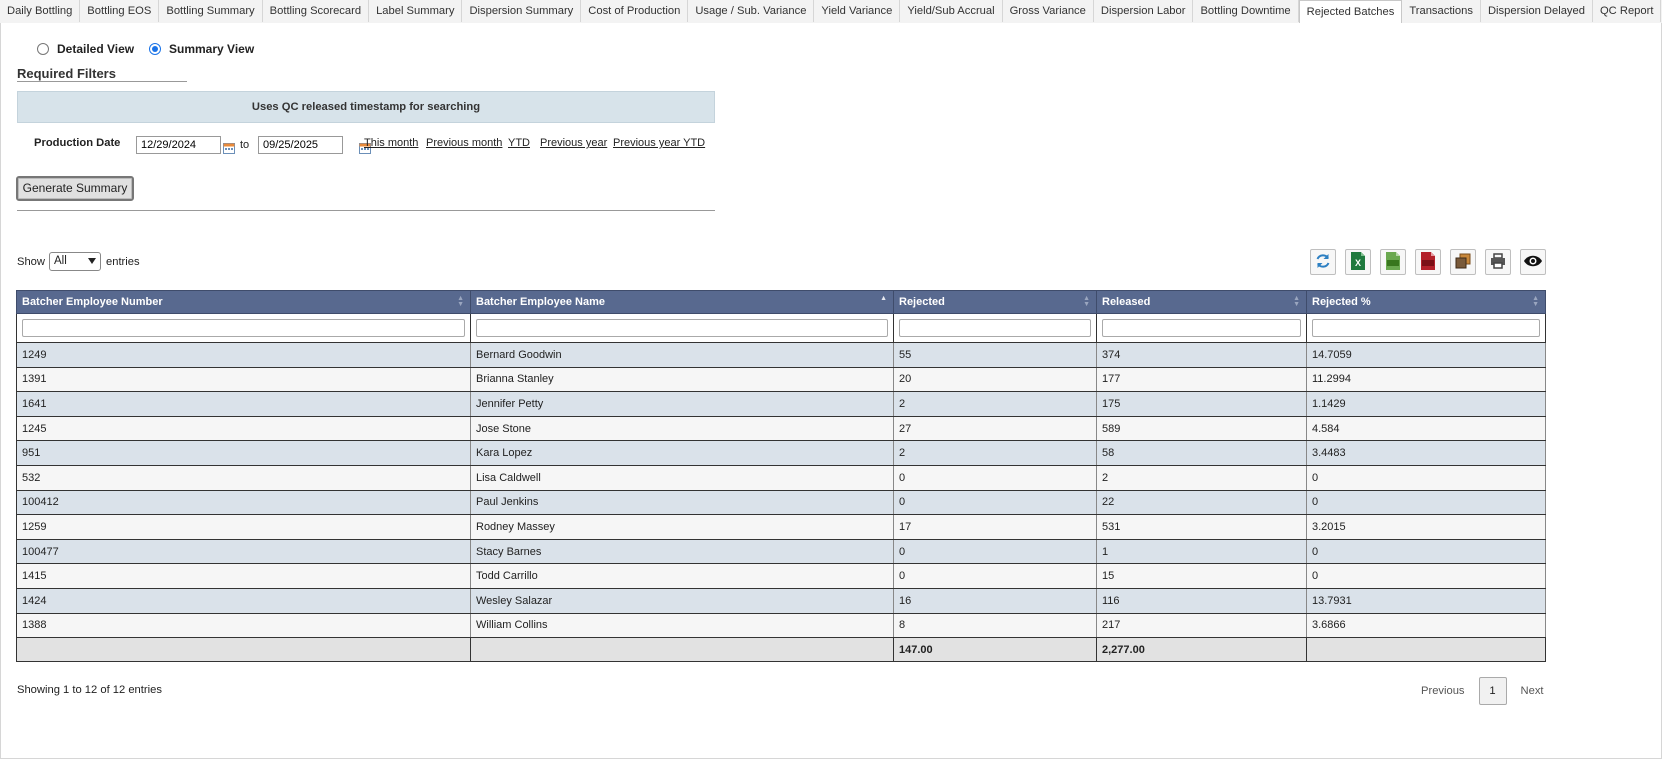 This screenshot has height=772, width=1662. I want to click on production-date-label: Production Date, so click(77, 143).